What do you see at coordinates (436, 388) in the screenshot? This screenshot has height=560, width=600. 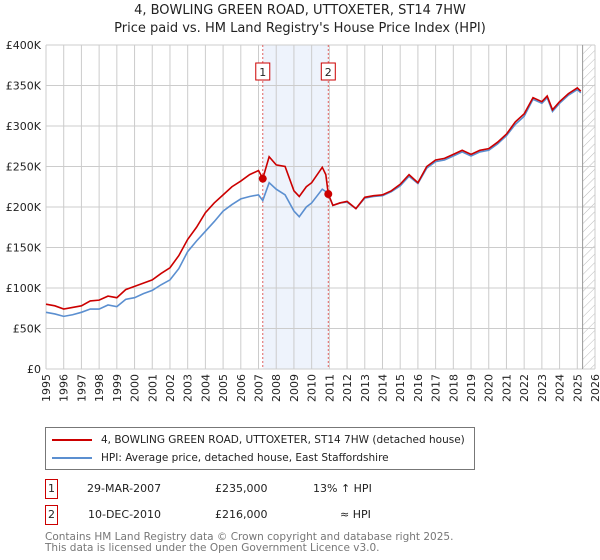 I see `x-tick-label: 2017` at bounding box center [436, 388].